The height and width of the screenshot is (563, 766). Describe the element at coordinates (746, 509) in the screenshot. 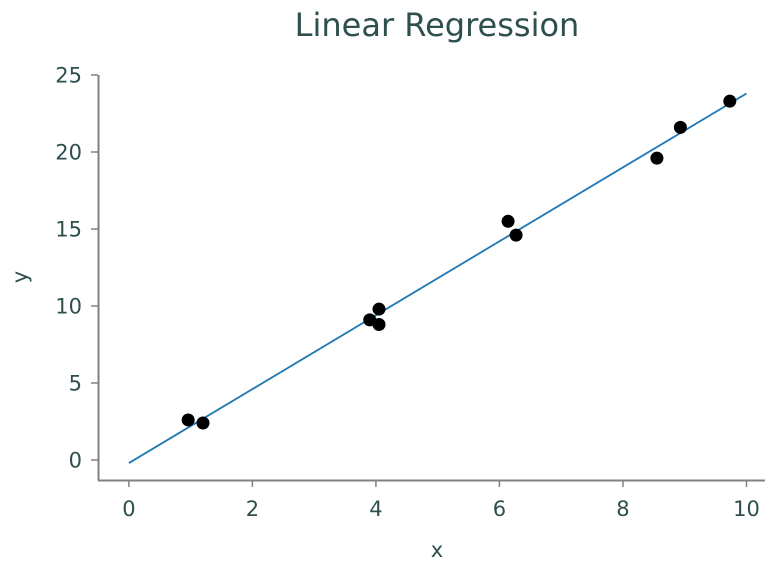

I see `x-tick-label: 10` at that location.